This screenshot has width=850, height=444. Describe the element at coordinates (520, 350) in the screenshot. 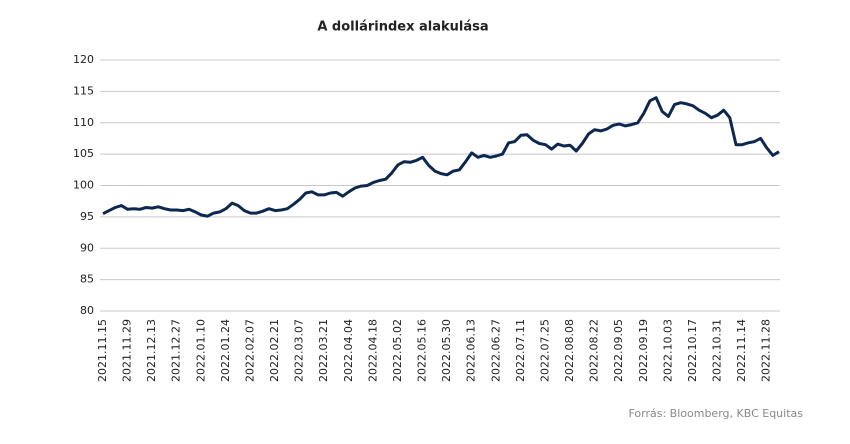

I see `x-tick-label: 2022.07.11` at that location.